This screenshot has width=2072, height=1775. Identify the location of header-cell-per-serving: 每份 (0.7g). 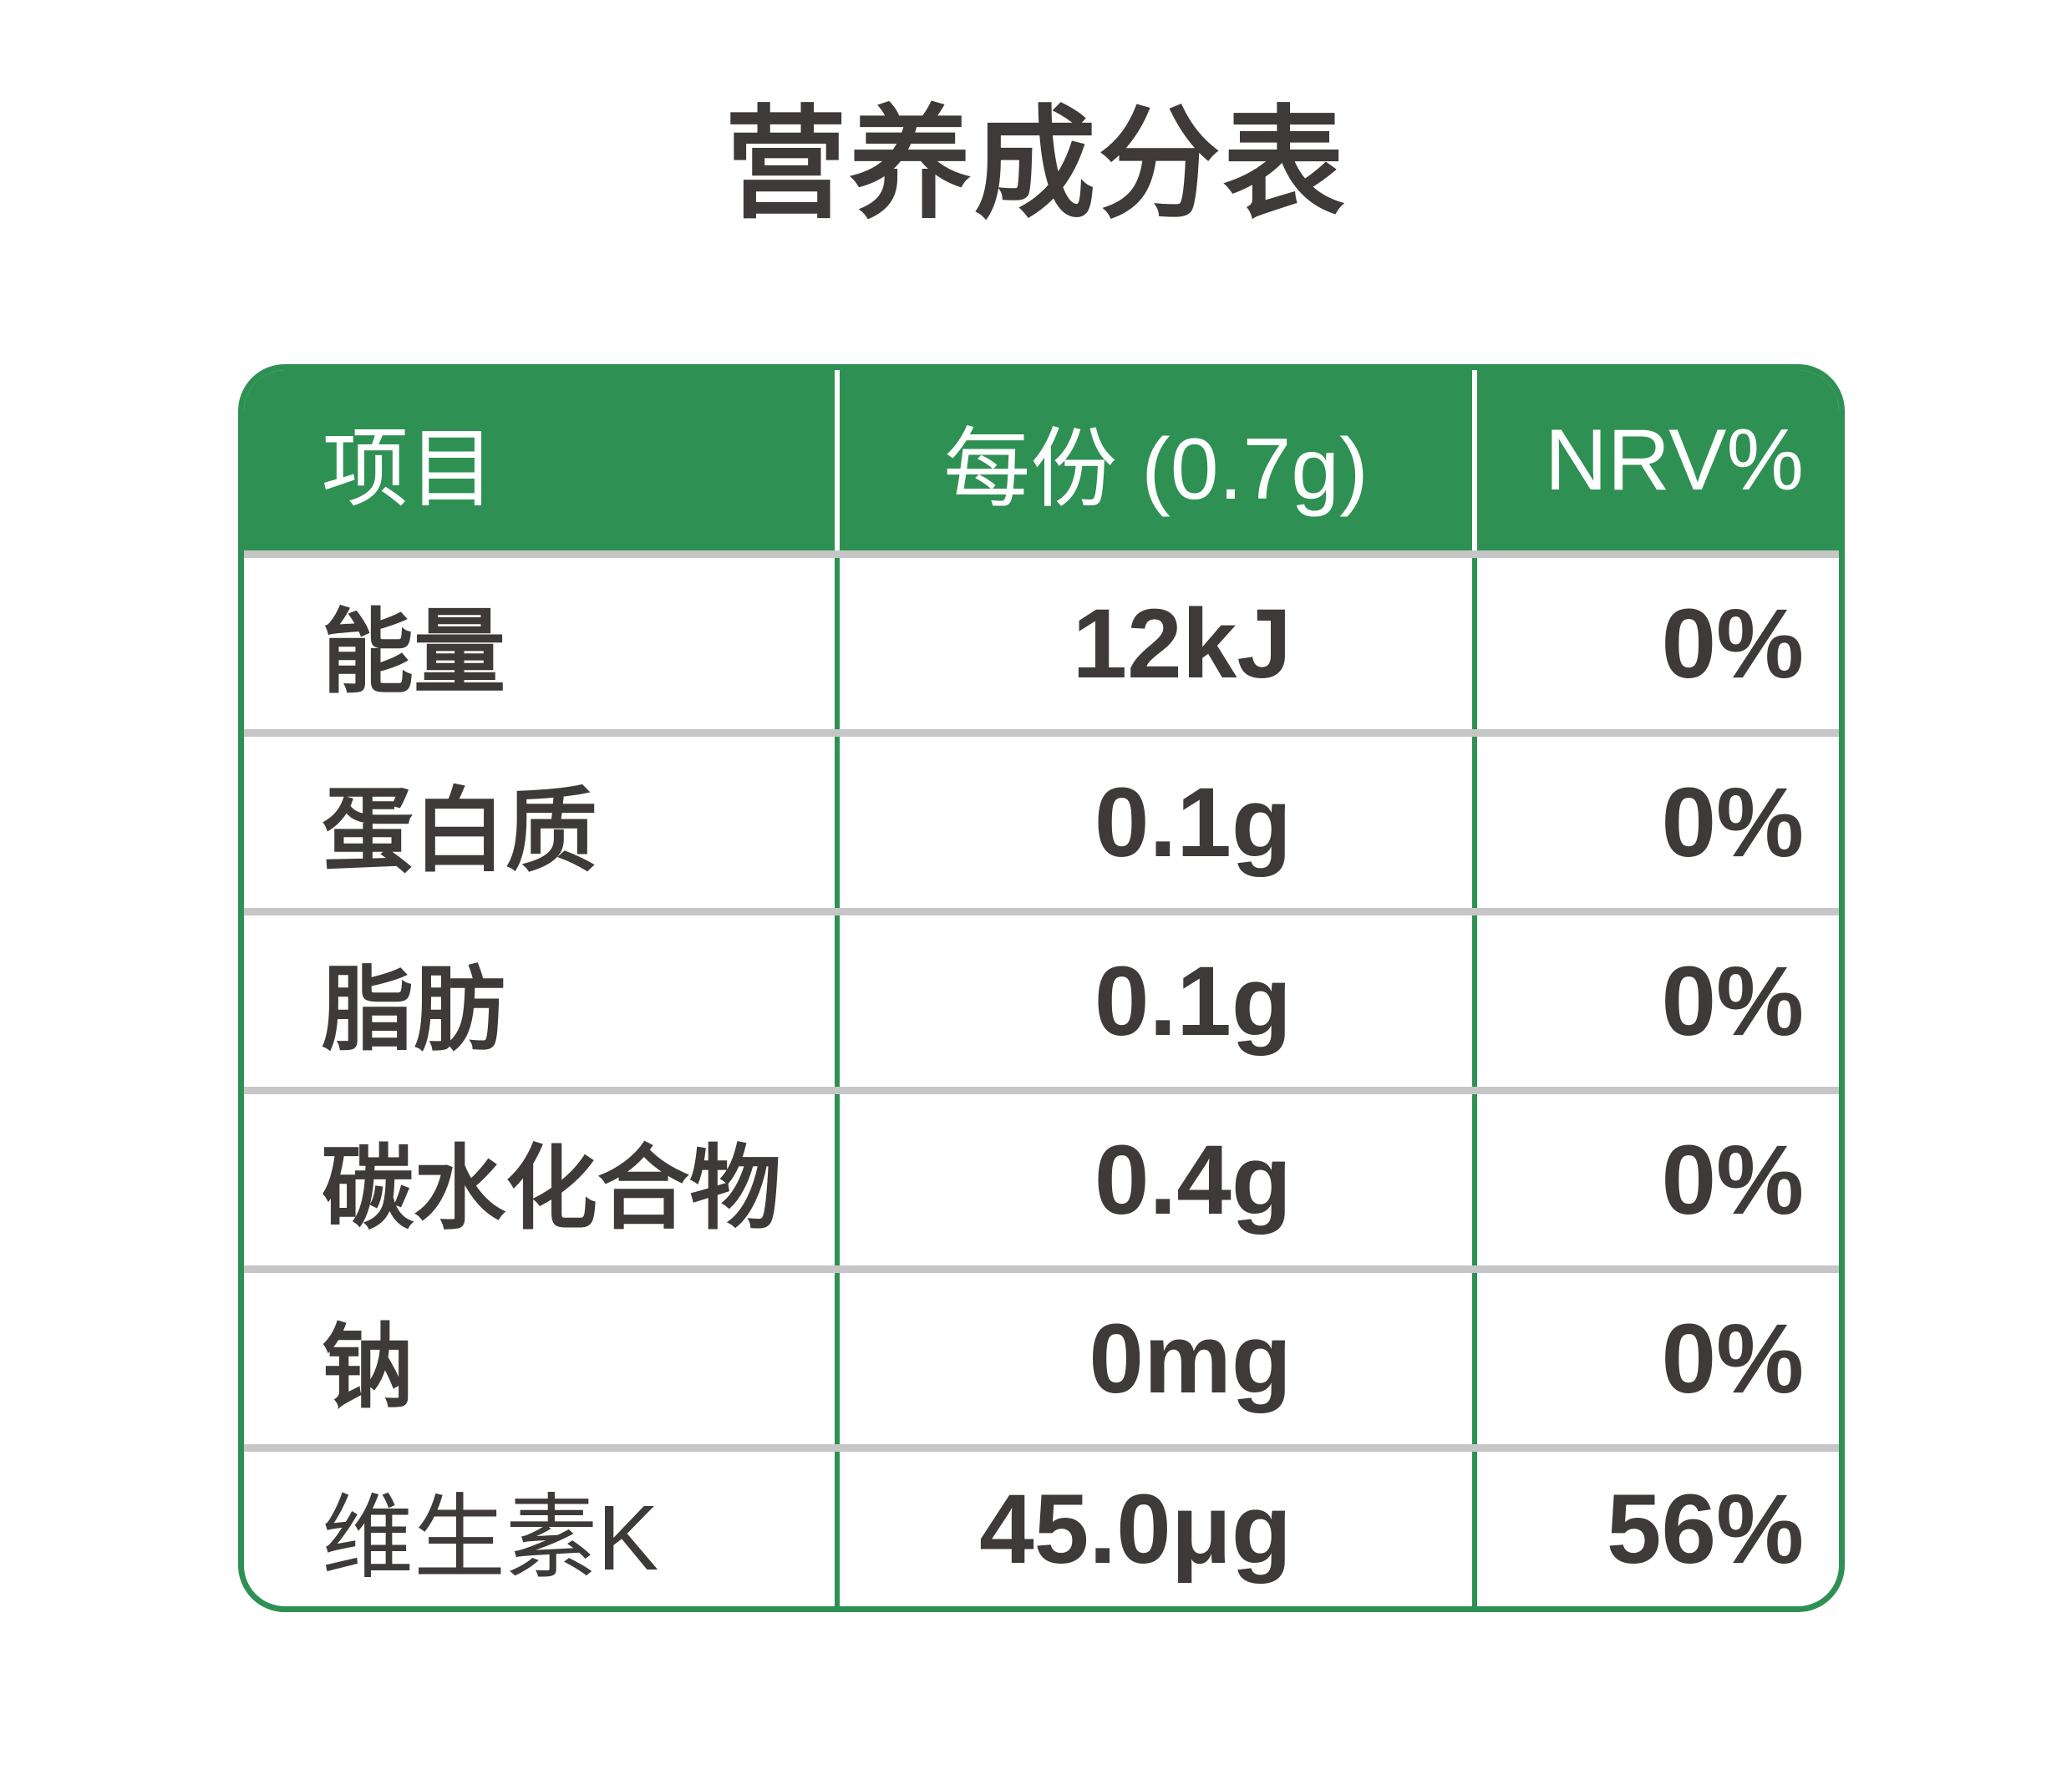
(1158, 460).